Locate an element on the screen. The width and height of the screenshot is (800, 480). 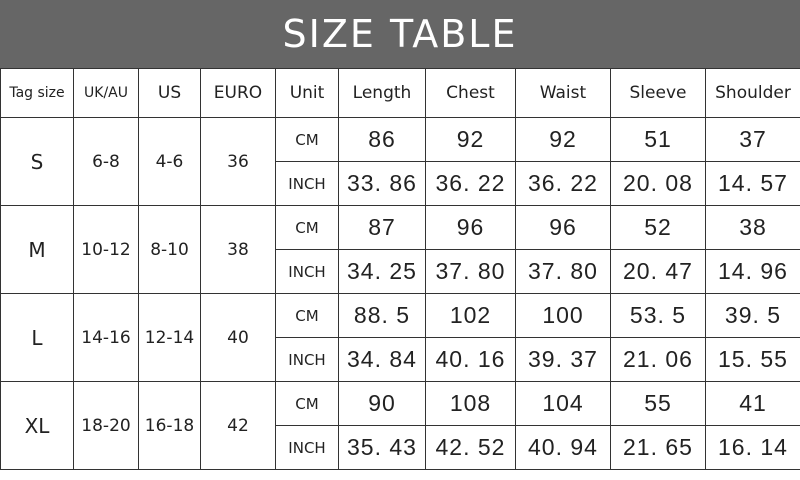
column-header: US is located at coordinates (169, 93).